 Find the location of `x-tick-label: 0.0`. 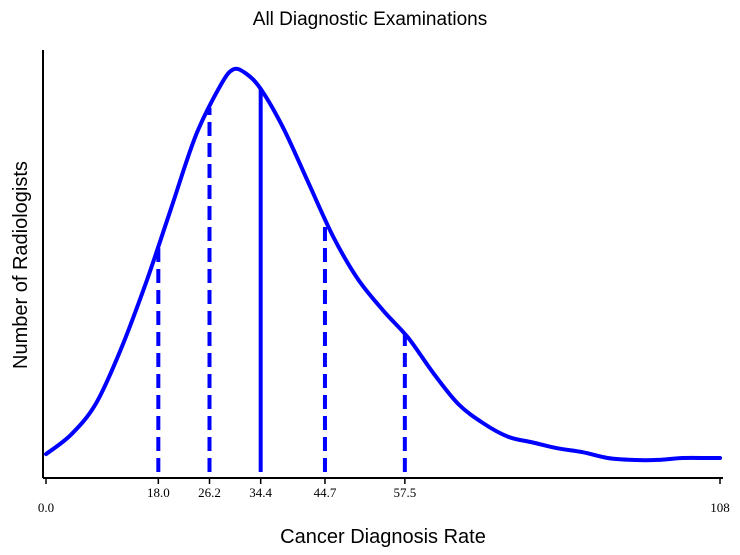

x-tick-label: 0.0 is located at coordinates (46, 507).